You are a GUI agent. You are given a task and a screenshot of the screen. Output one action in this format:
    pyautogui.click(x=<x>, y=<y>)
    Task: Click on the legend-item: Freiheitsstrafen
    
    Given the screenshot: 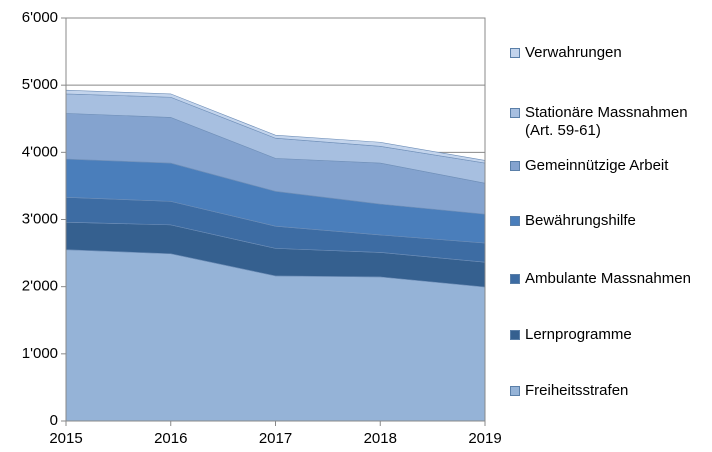 What is the action you would take?
    pyautogui.click(x=610, y=391)
    